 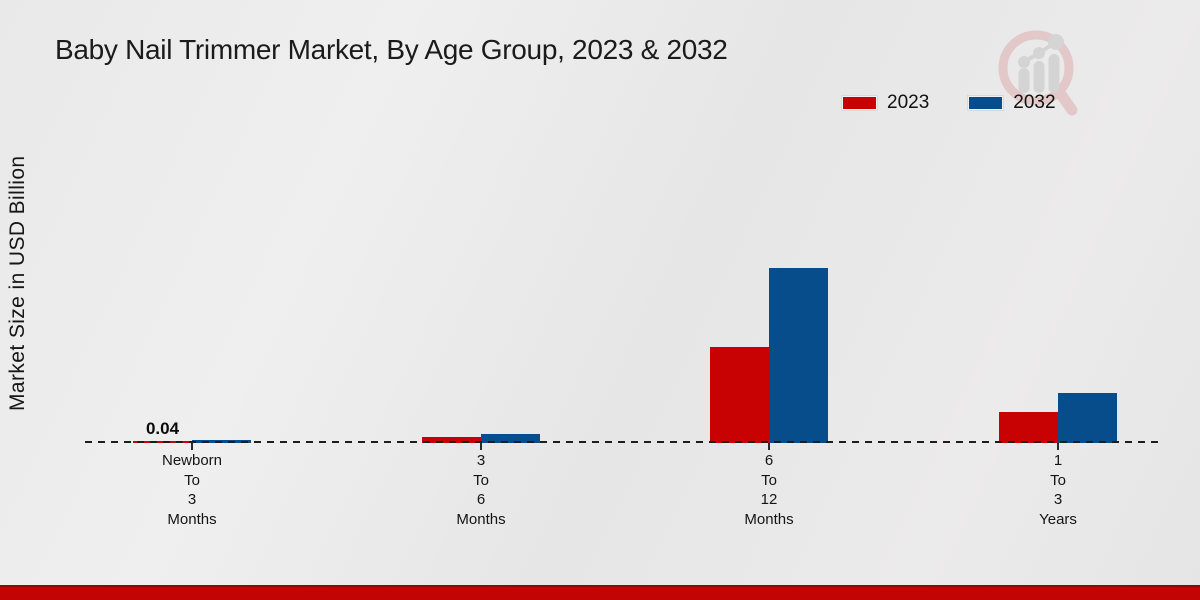 What do you see at coordinates (769, 490) in the screenshot?
I see `x-tick-label-group-2: 6 To 12 Months` at bounding box center [769, 490].